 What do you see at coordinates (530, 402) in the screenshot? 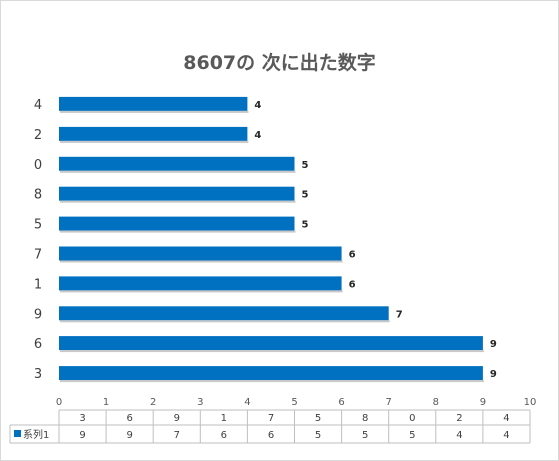
I see `x-tick-label: 10` at bounding box center [530, 402].